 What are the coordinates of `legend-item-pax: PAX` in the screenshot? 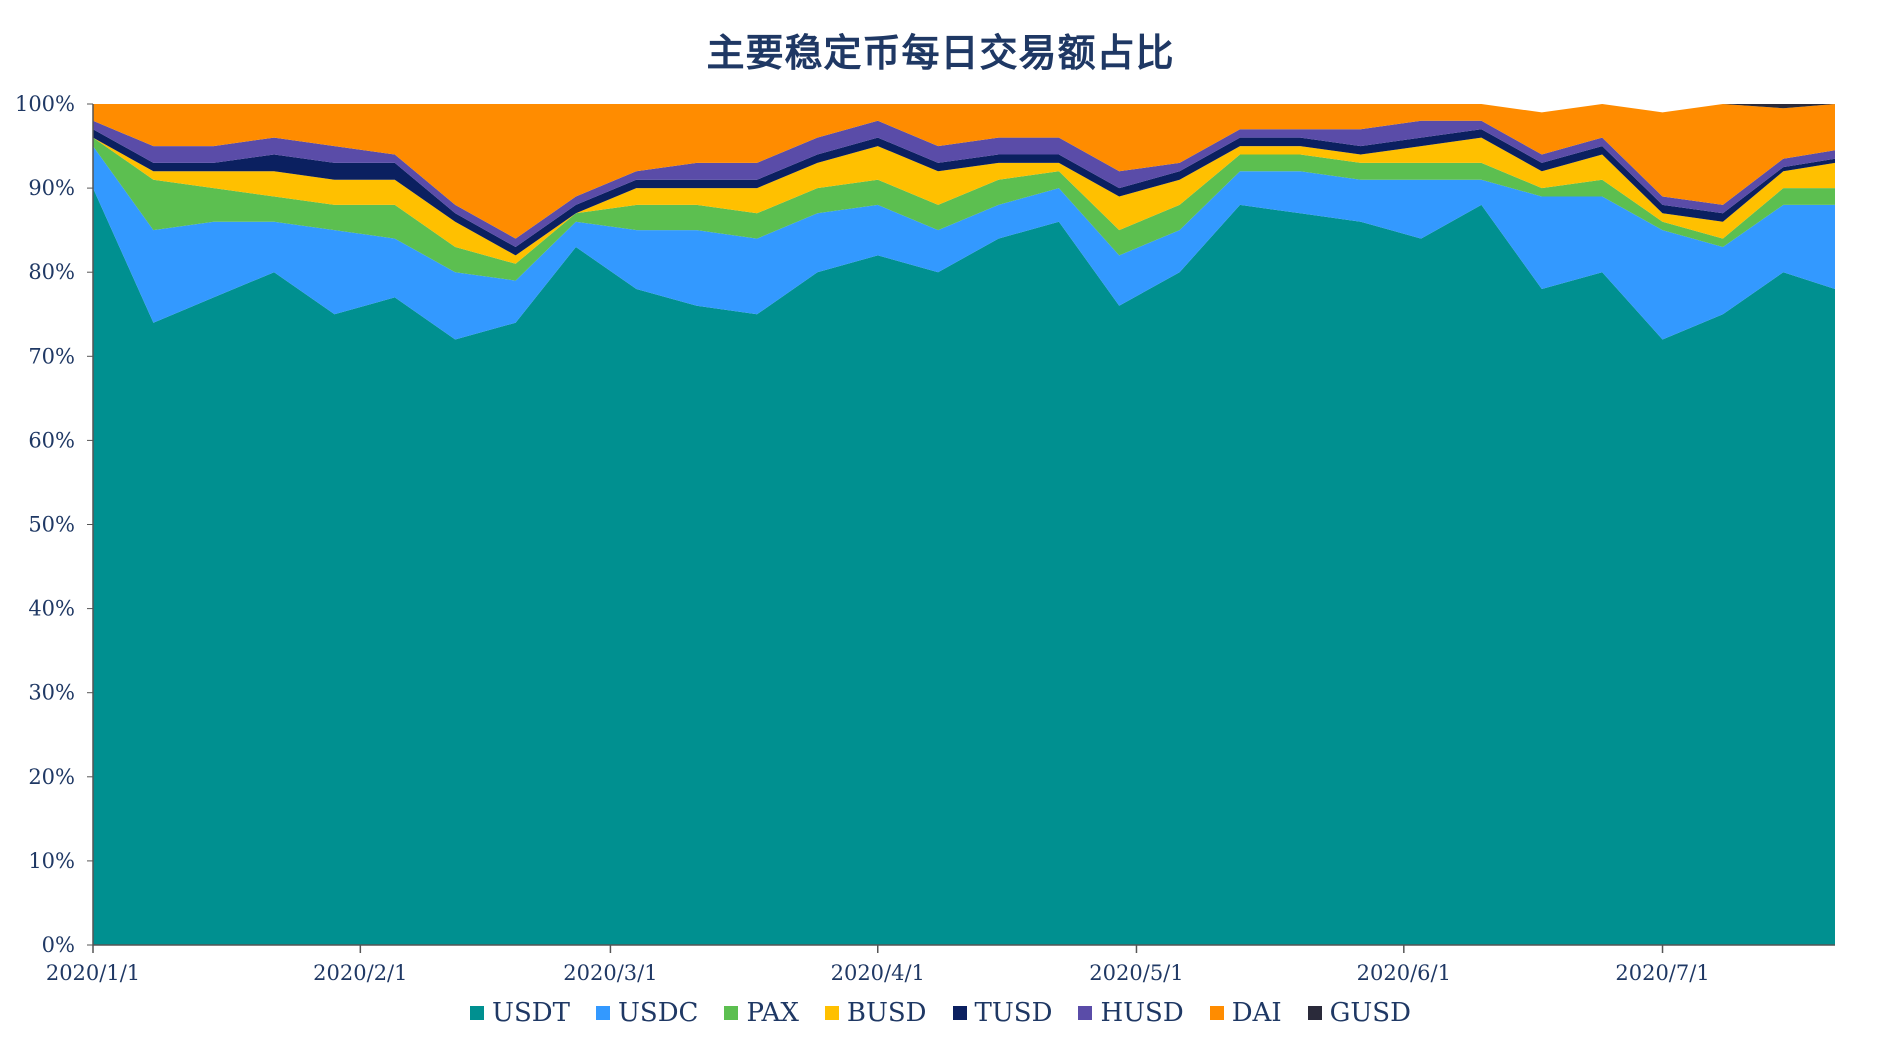 It's located at (761, 1013).